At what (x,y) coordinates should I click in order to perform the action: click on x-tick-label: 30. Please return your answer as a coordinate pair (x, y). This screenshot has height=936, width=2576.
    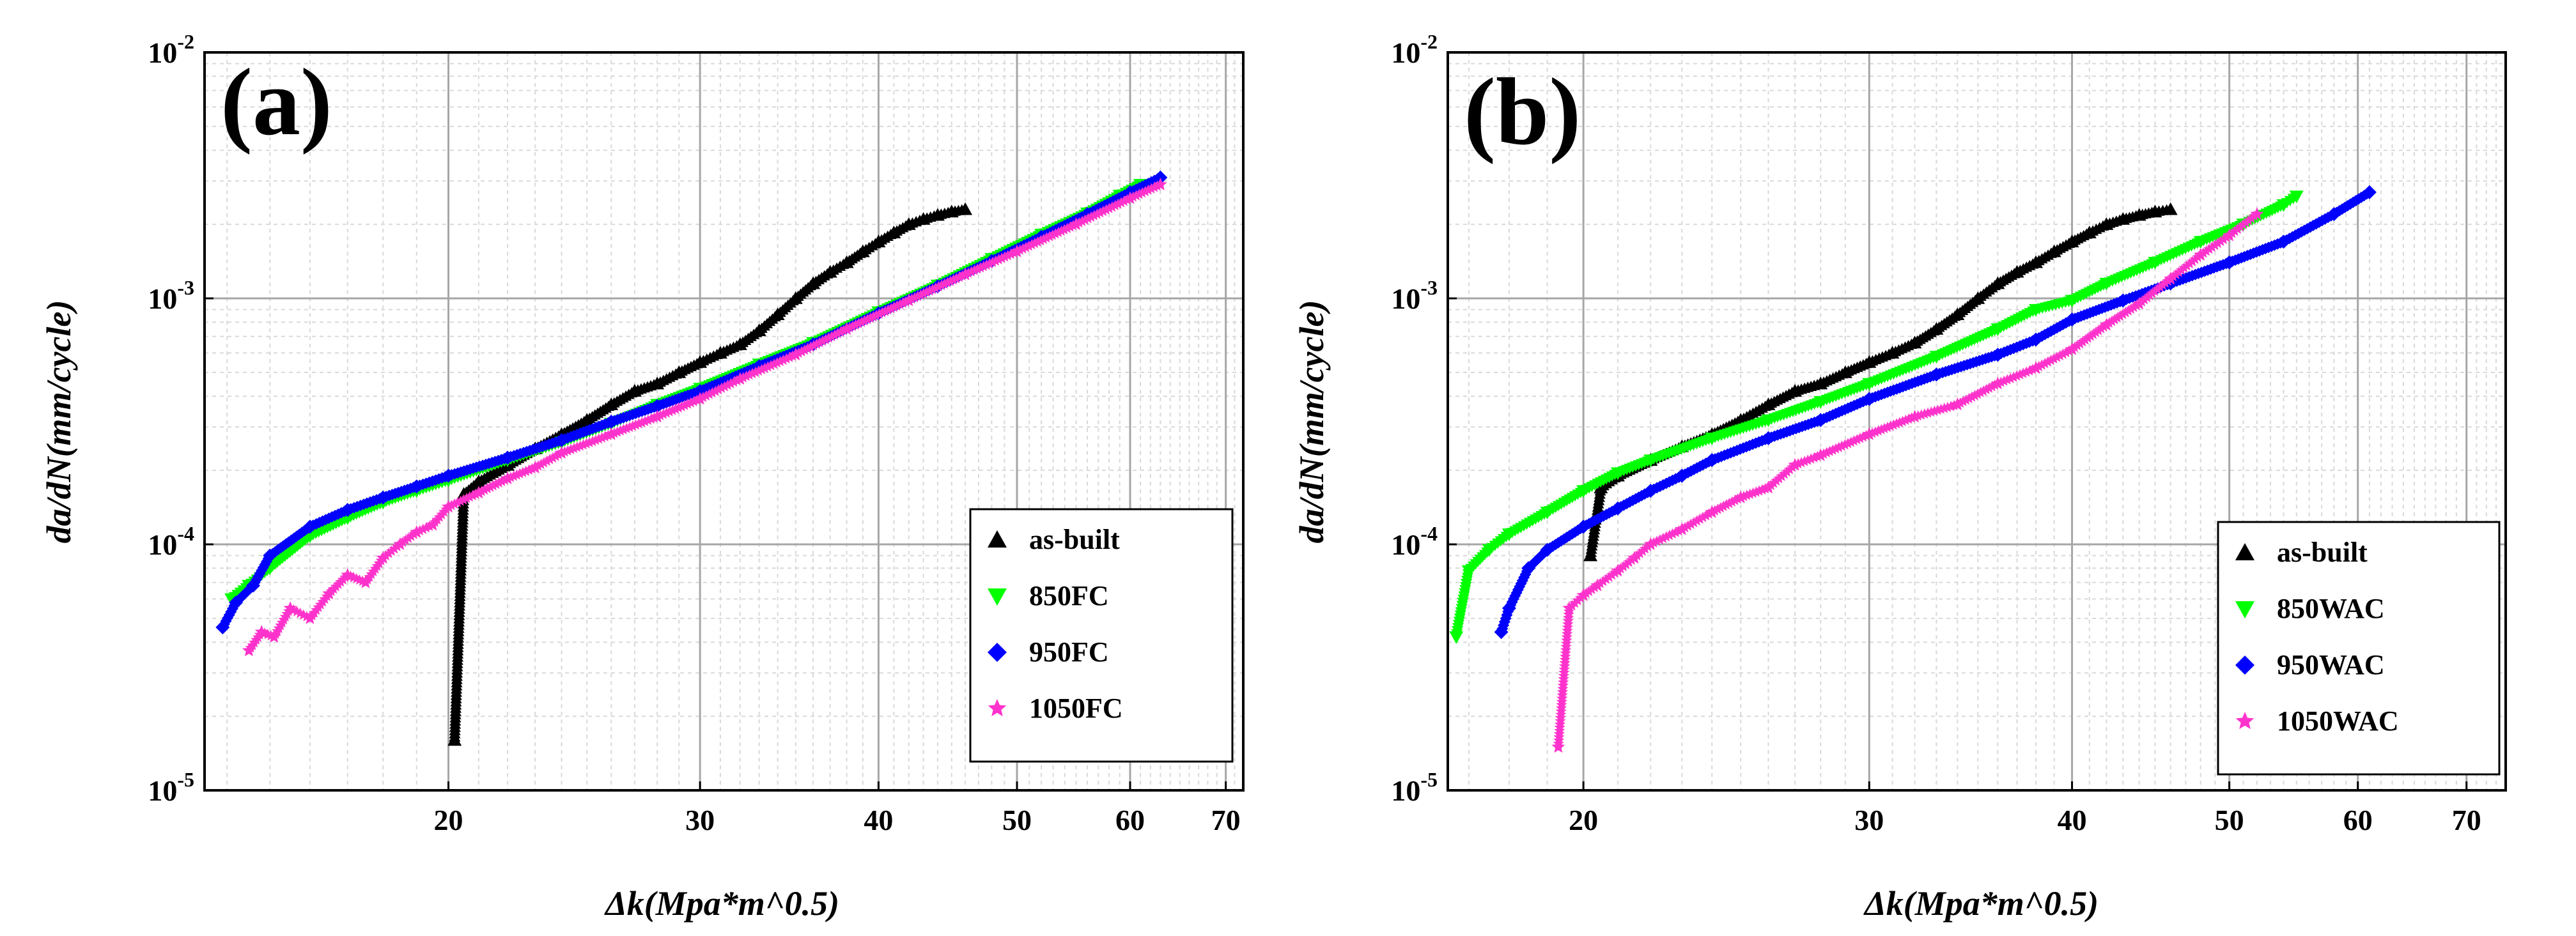
    Looking at the image, I should click on (700, 820).